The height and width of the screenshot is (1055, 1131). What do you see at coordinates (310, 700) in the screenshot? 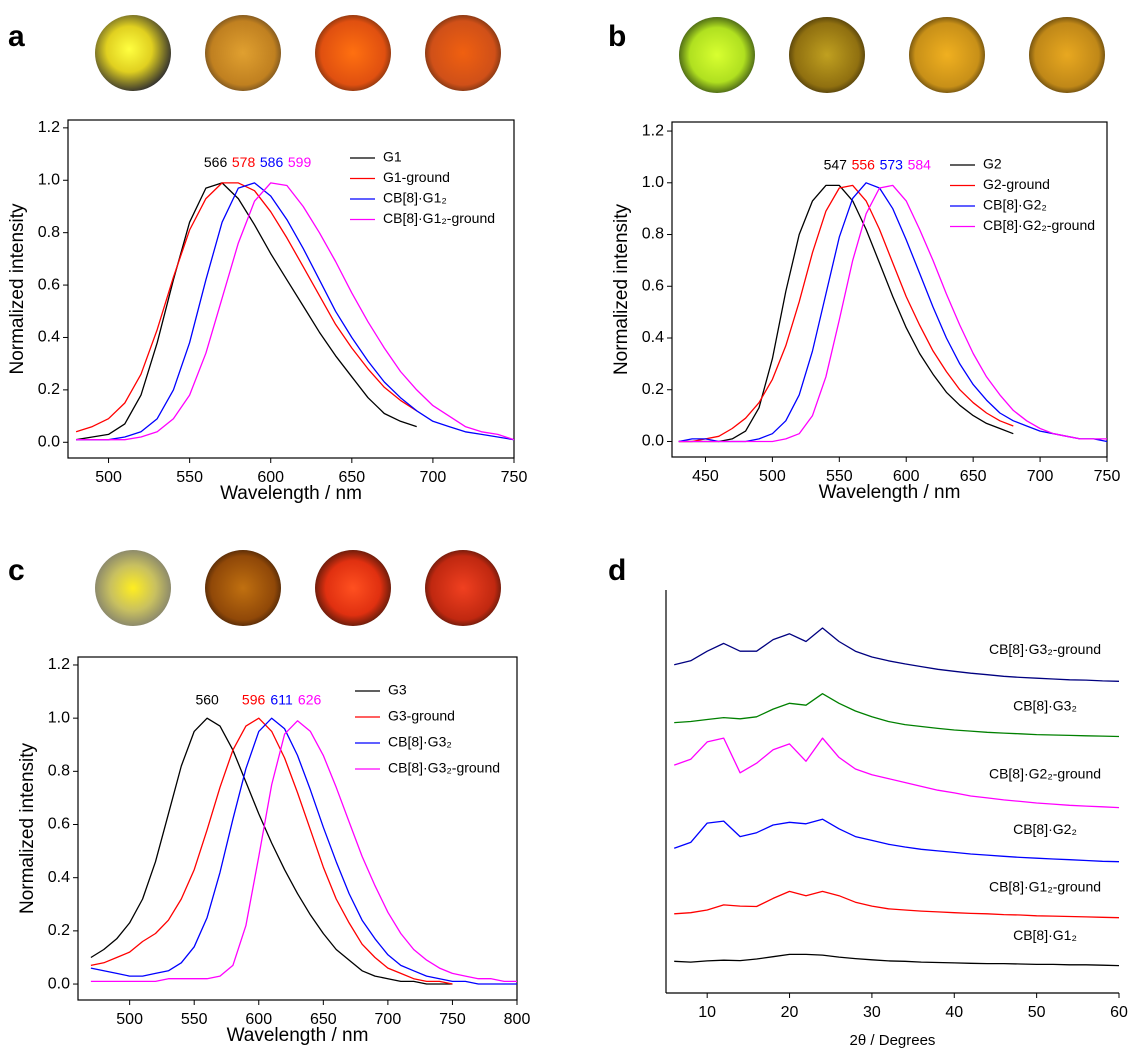
I see `peak-label: 626` at bounding box center [310, 700].